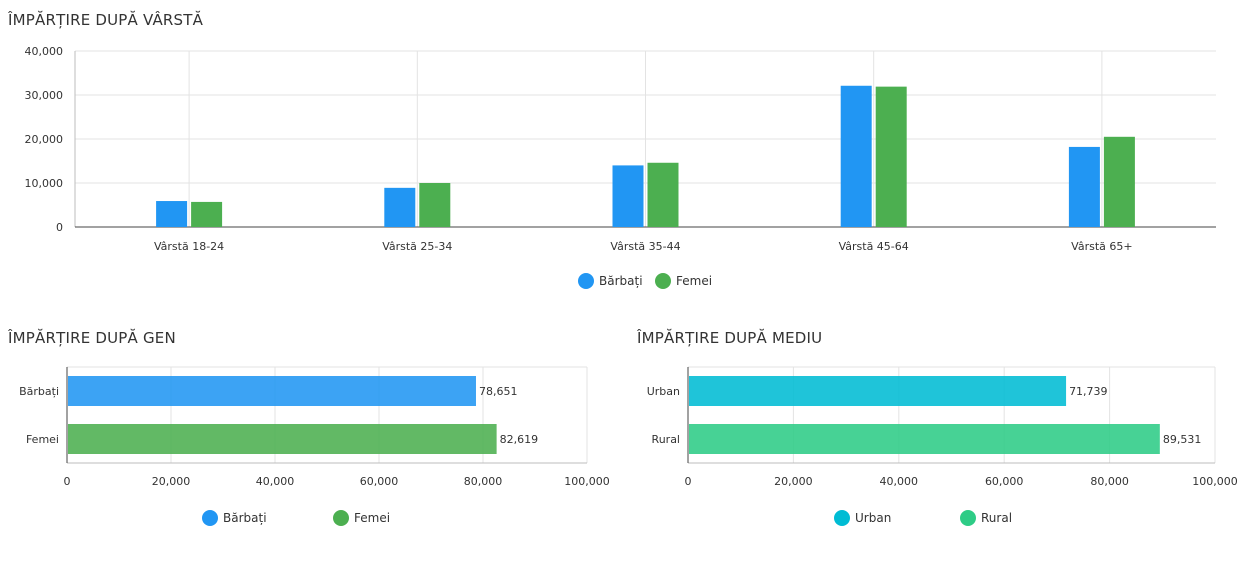  Describe the element at coordinates (272, 391) in the screenshot. I see `gender-bar-barbati` at that location.